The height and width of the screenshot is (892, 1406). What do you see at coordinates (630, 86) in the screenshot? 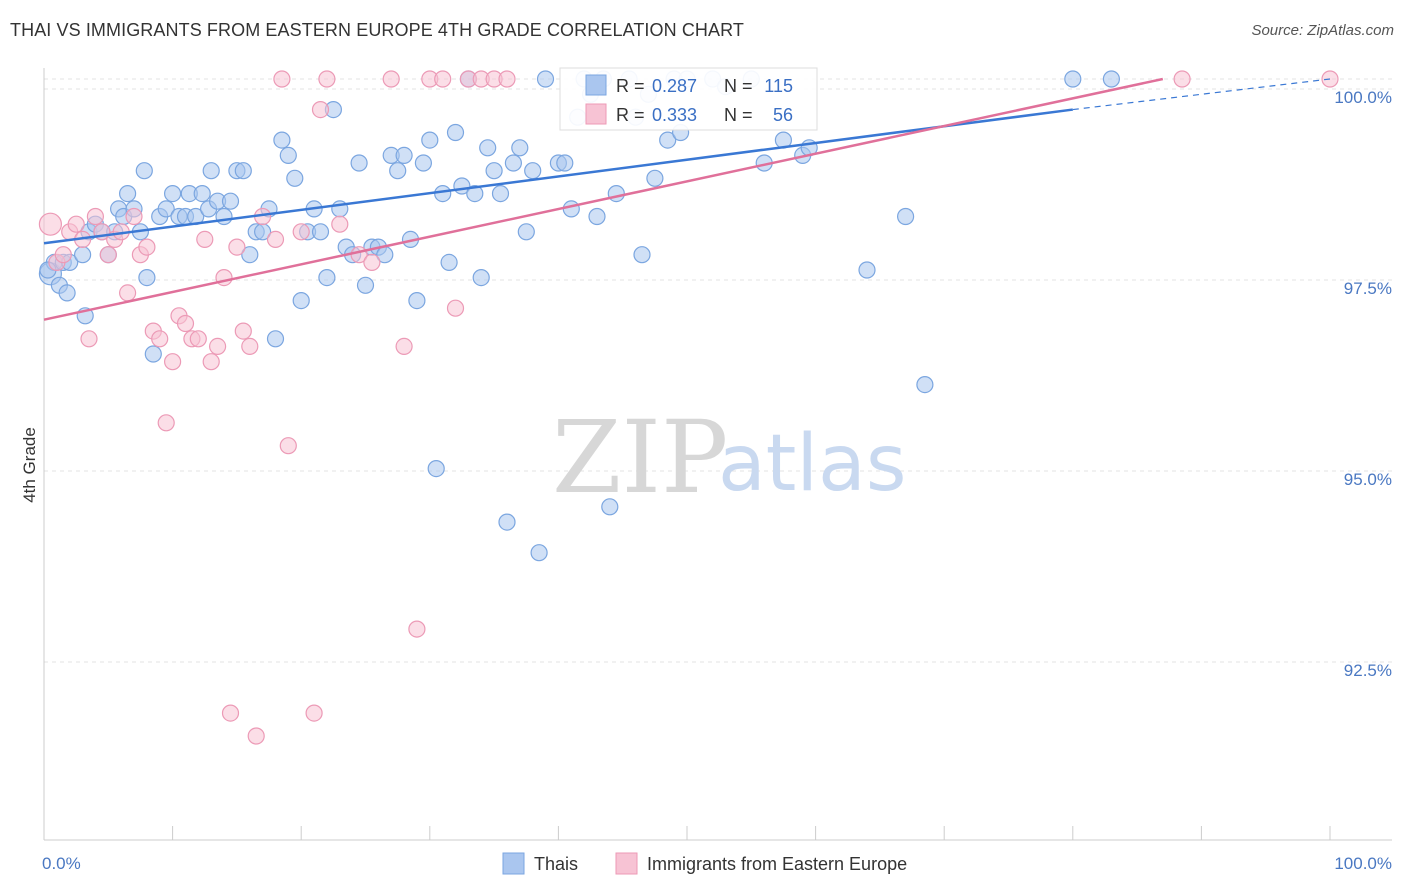
I see `stats-r-label-0: R =` at bounding box center [630, 86].